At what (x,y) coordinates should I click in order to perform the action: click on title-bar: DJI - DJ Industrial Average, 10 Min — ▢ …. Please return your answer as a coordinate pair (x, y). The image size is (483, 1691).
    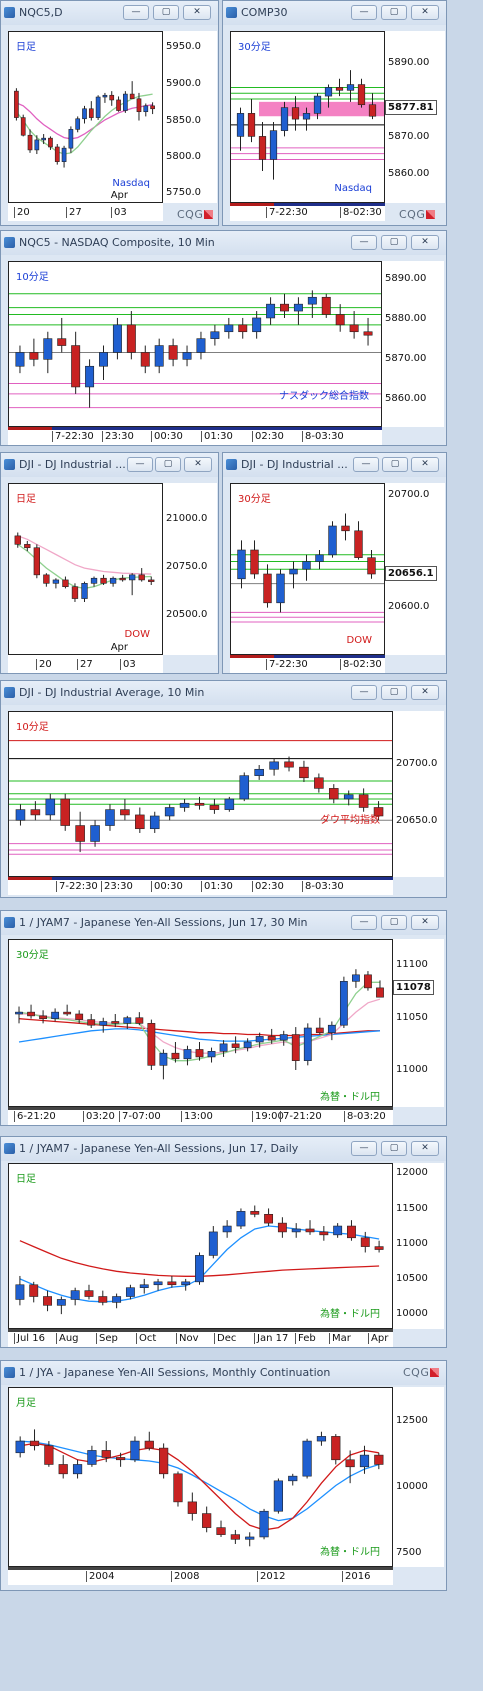
    Looking at the image, I should click on (223, 693).